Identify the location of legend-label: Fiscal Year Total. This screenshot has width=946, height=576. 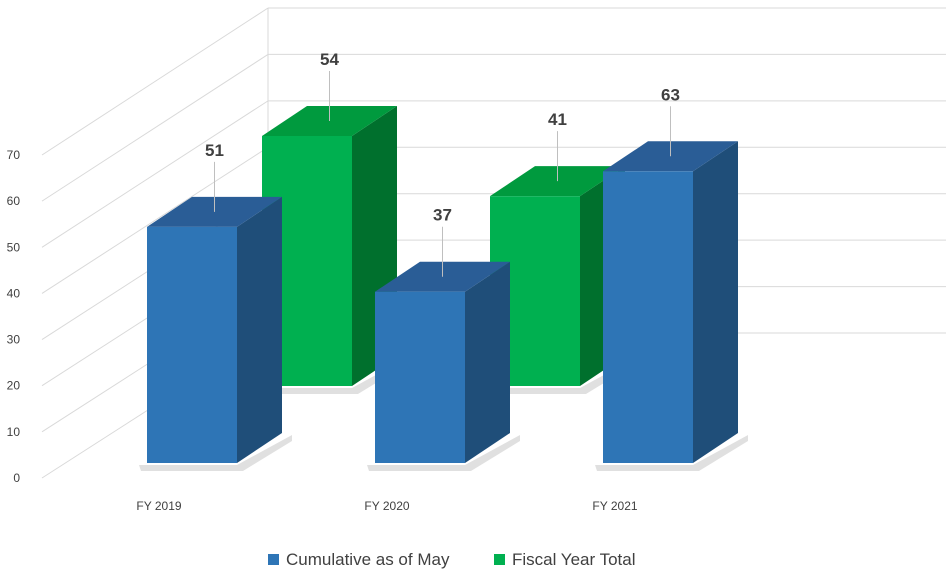
(573, 559).